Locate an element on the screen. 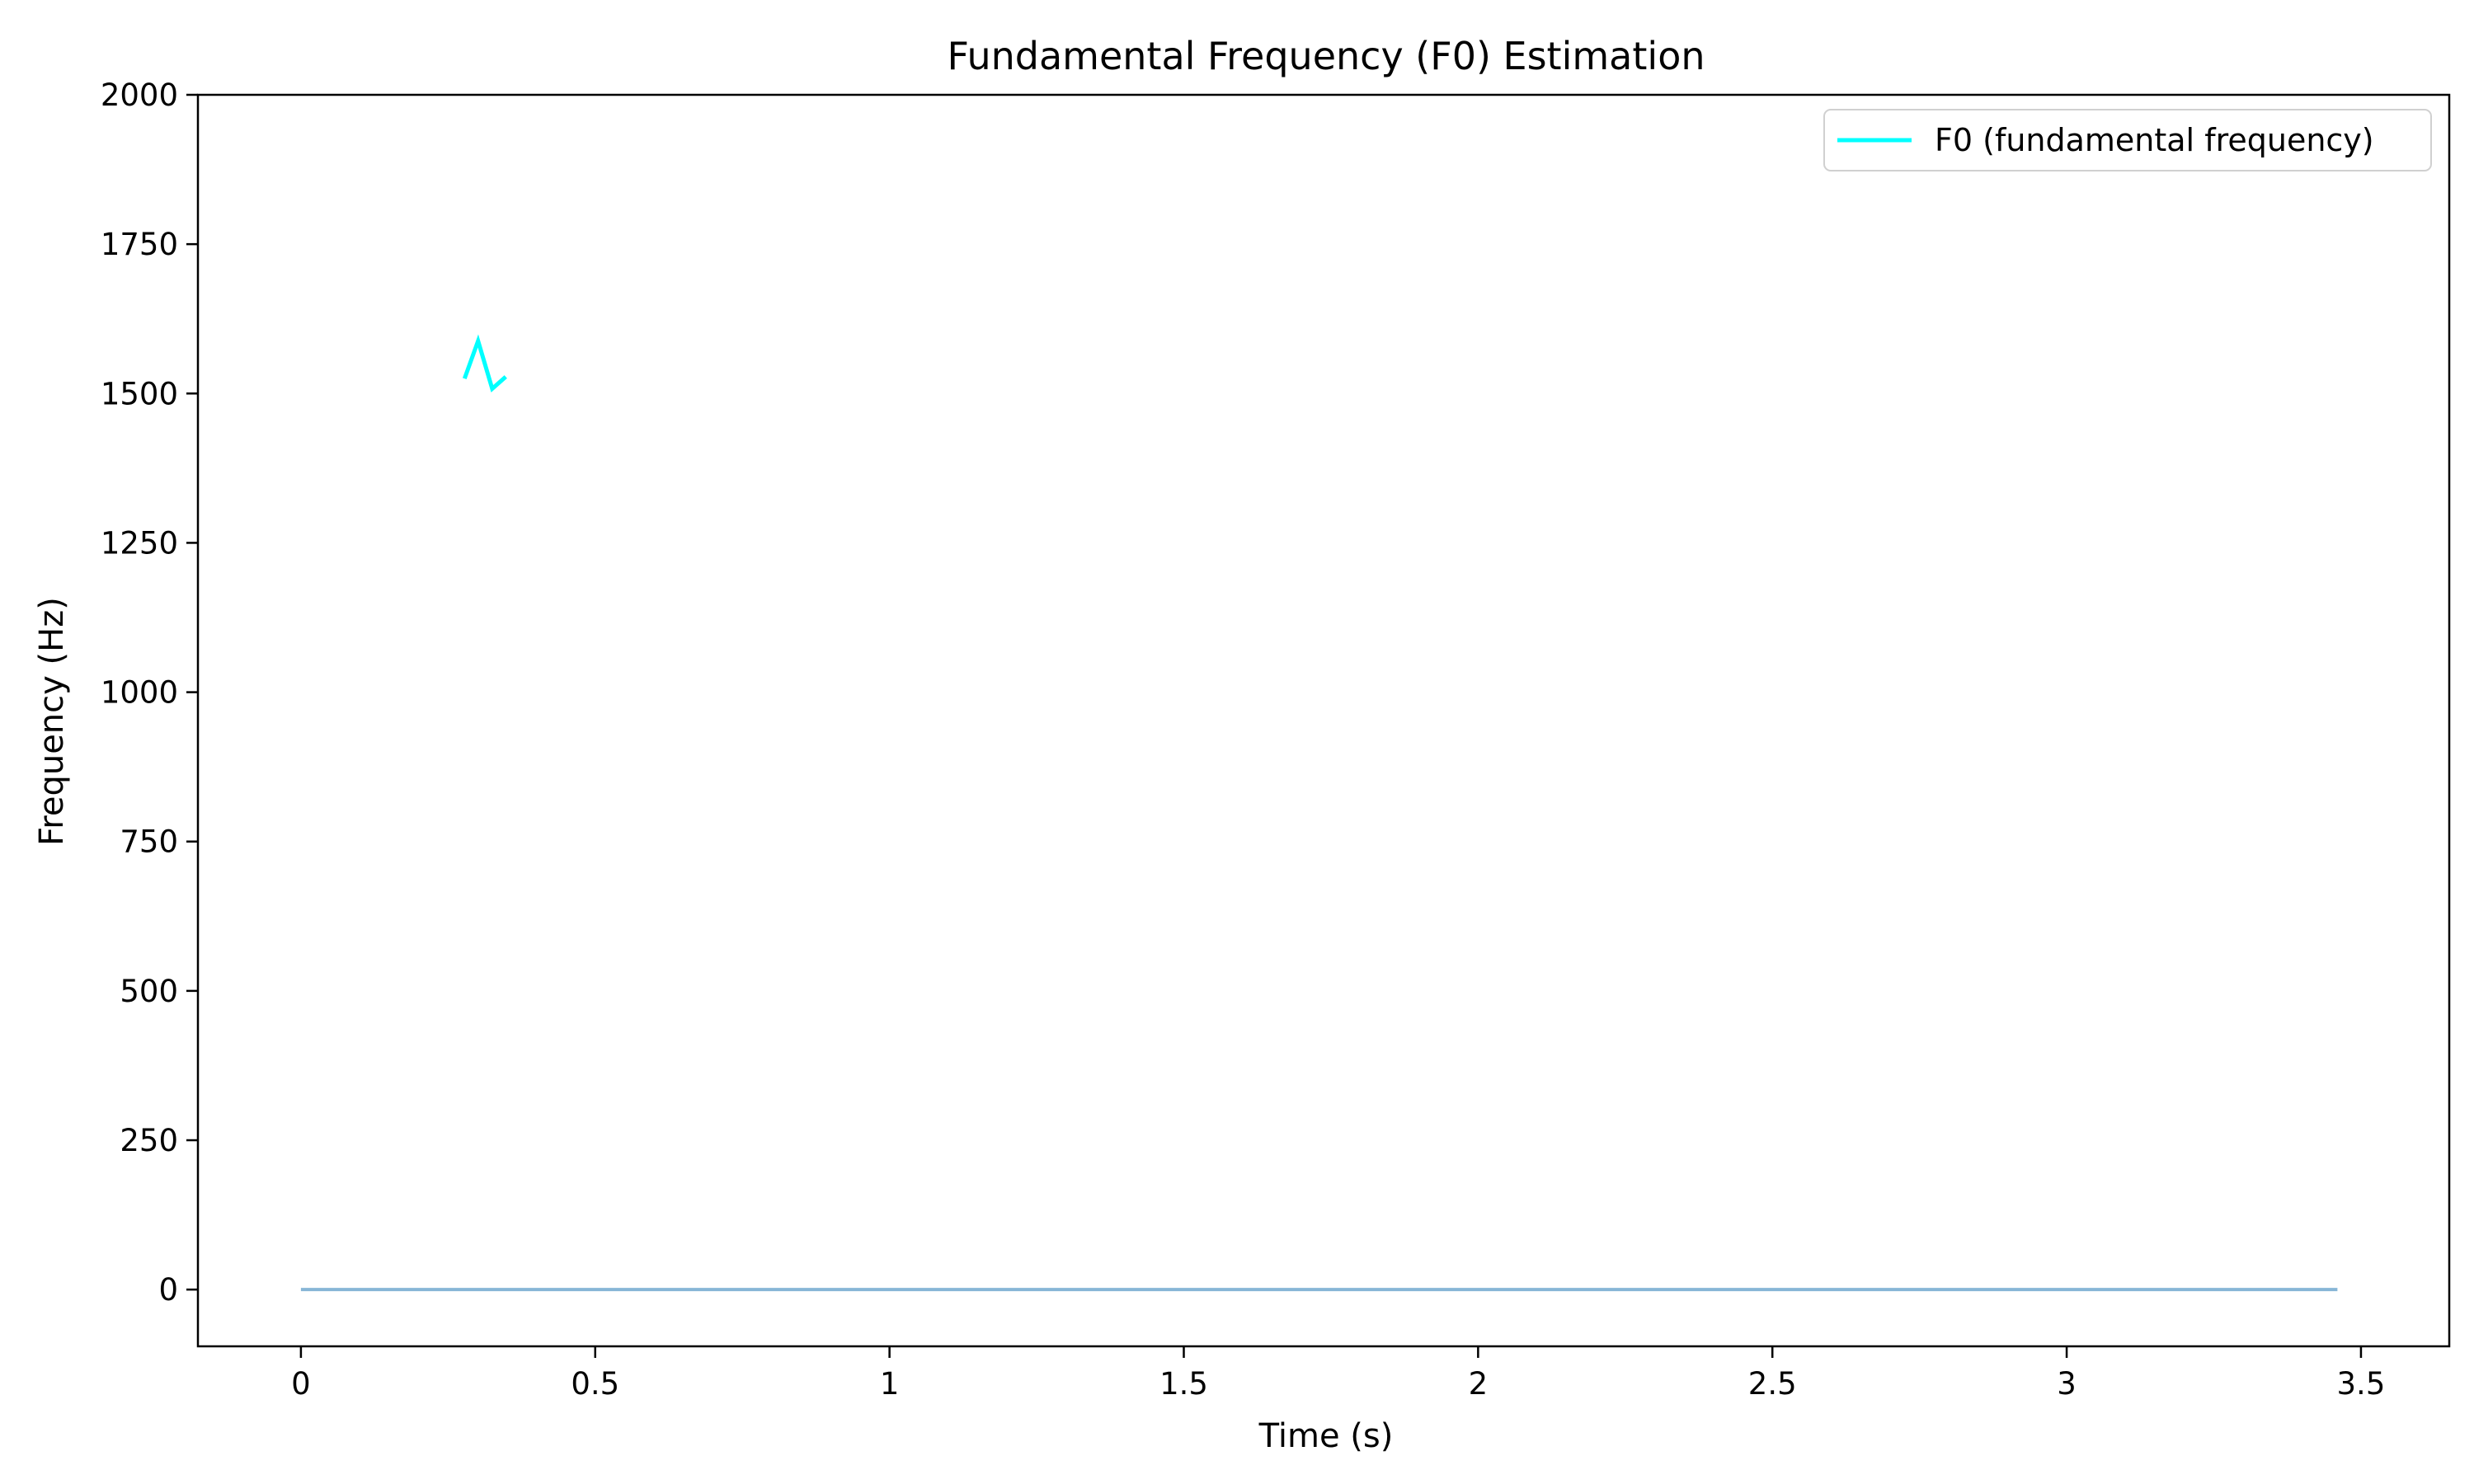  legend: F0 (fundamental frequency) is located at coordinates (2127, 140).